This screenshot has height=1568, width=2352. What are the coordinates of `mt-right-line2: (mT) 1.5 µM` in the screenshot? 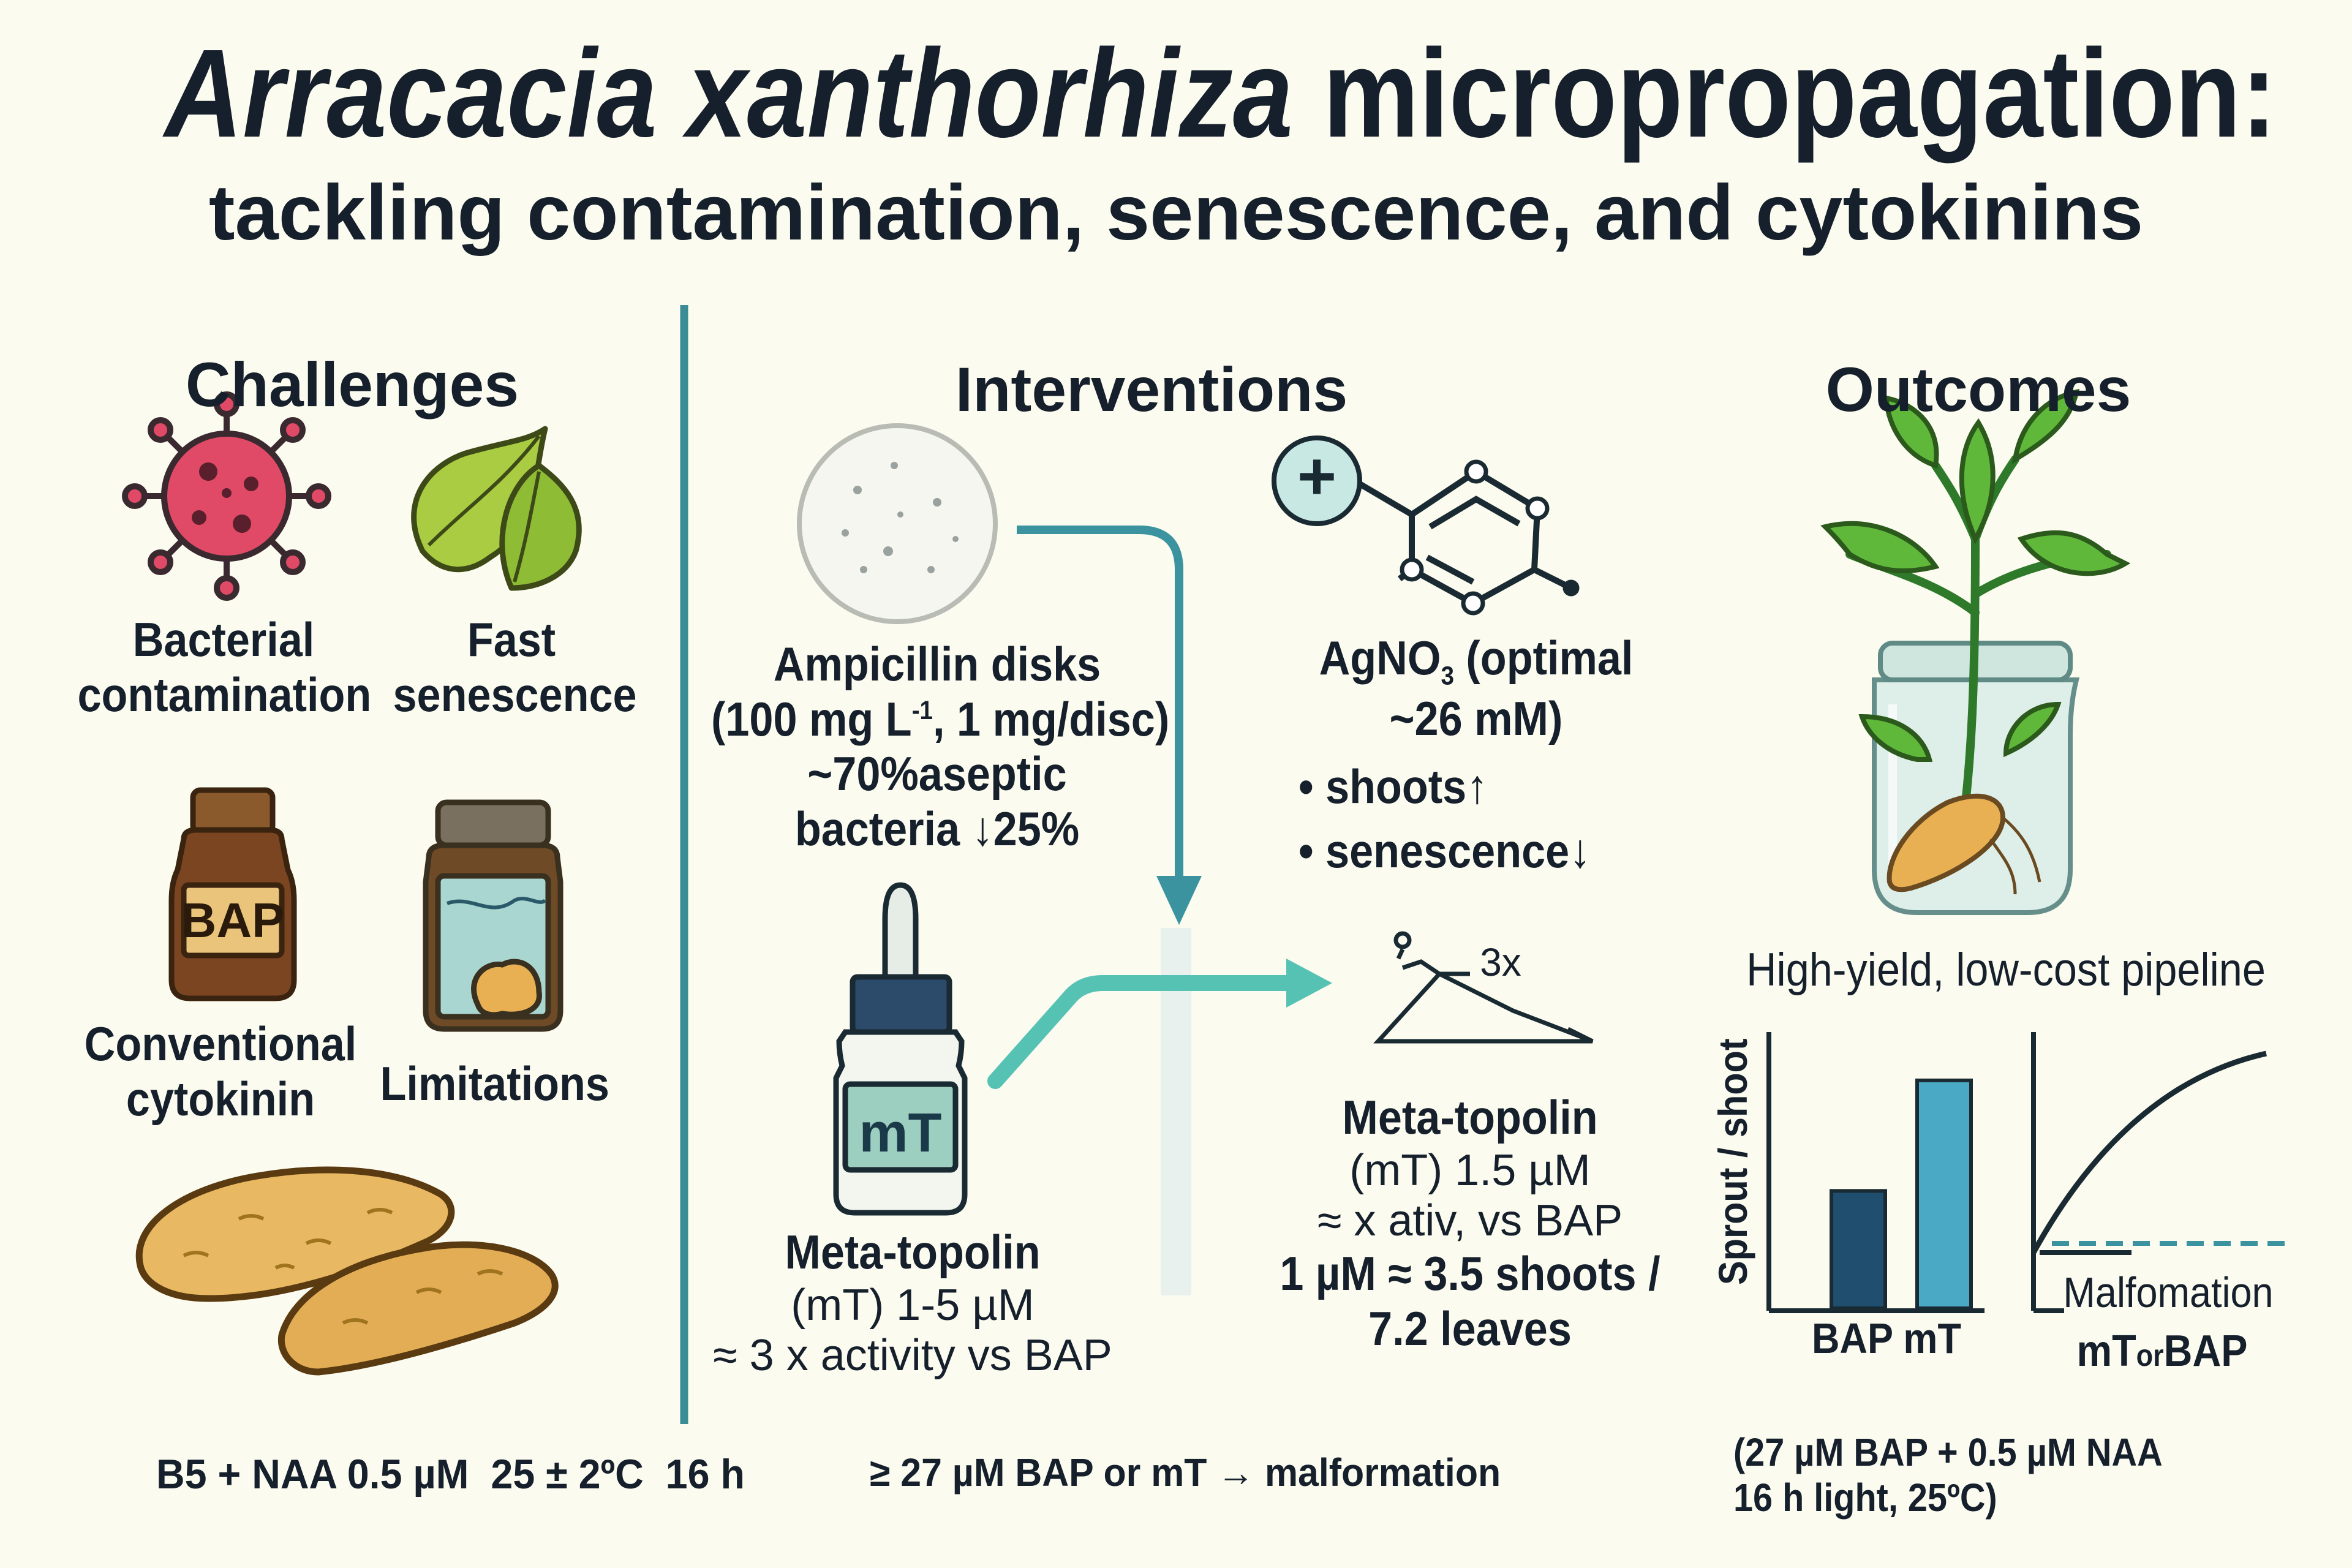 It's located at (1470, 1170).